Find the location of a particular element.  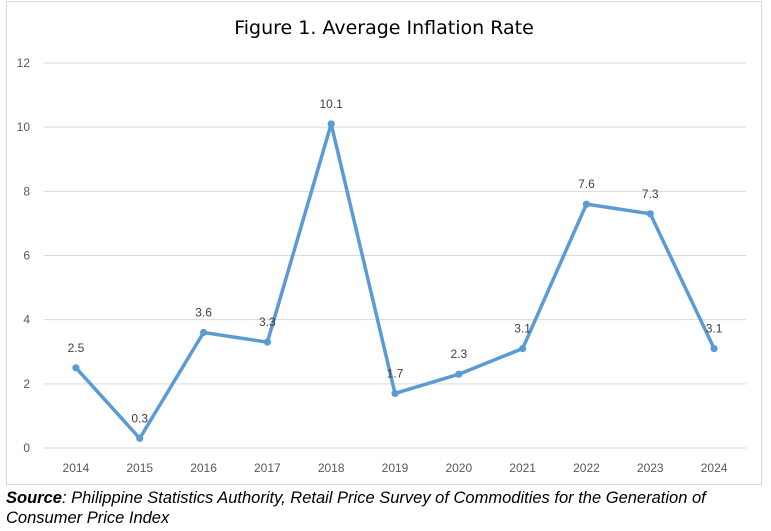

data-label: 1.7 is located at coordinates (395, 373).